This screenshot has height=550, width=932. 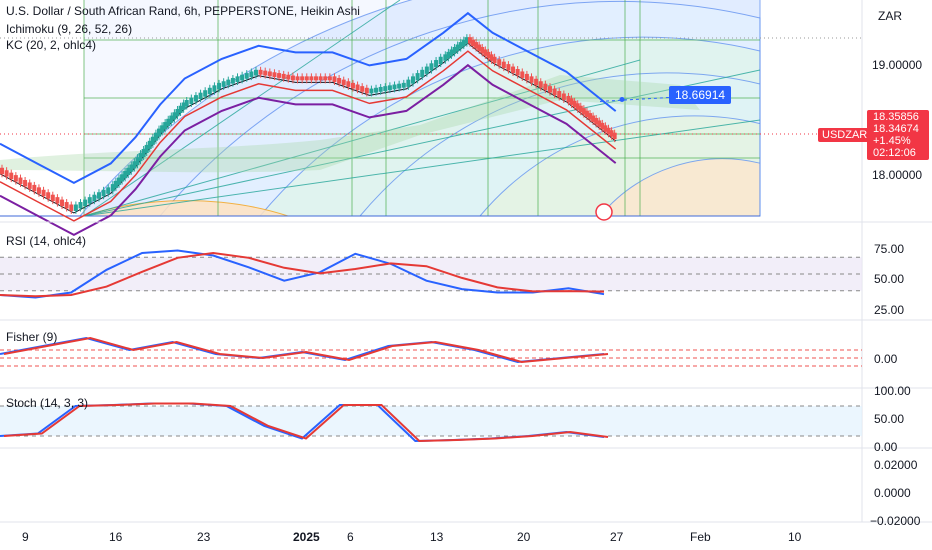 What do you see at coordinates (437, 537) in the screenshot?
I see `time-tick: 13` at bounding box center [437, 537].